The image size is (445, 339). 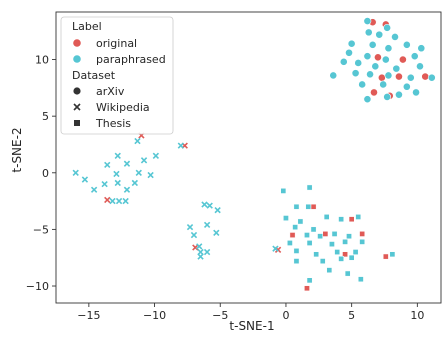 What do you see at coordinates (42, 60) in the screenshot?
I see `y-tick-label-4: 10` at bounding box center [42, 60].